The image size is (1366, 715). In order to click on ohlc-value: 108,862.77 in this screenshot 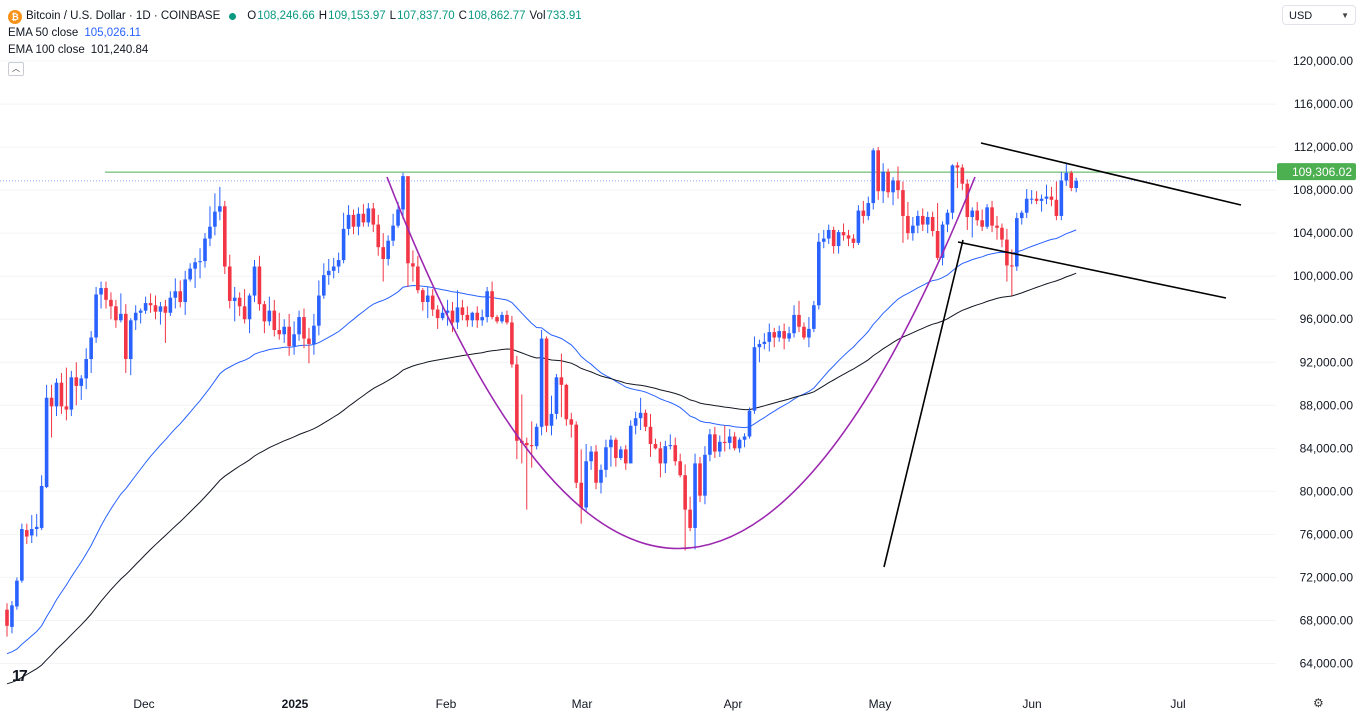, I will do `click(496, 16)`.